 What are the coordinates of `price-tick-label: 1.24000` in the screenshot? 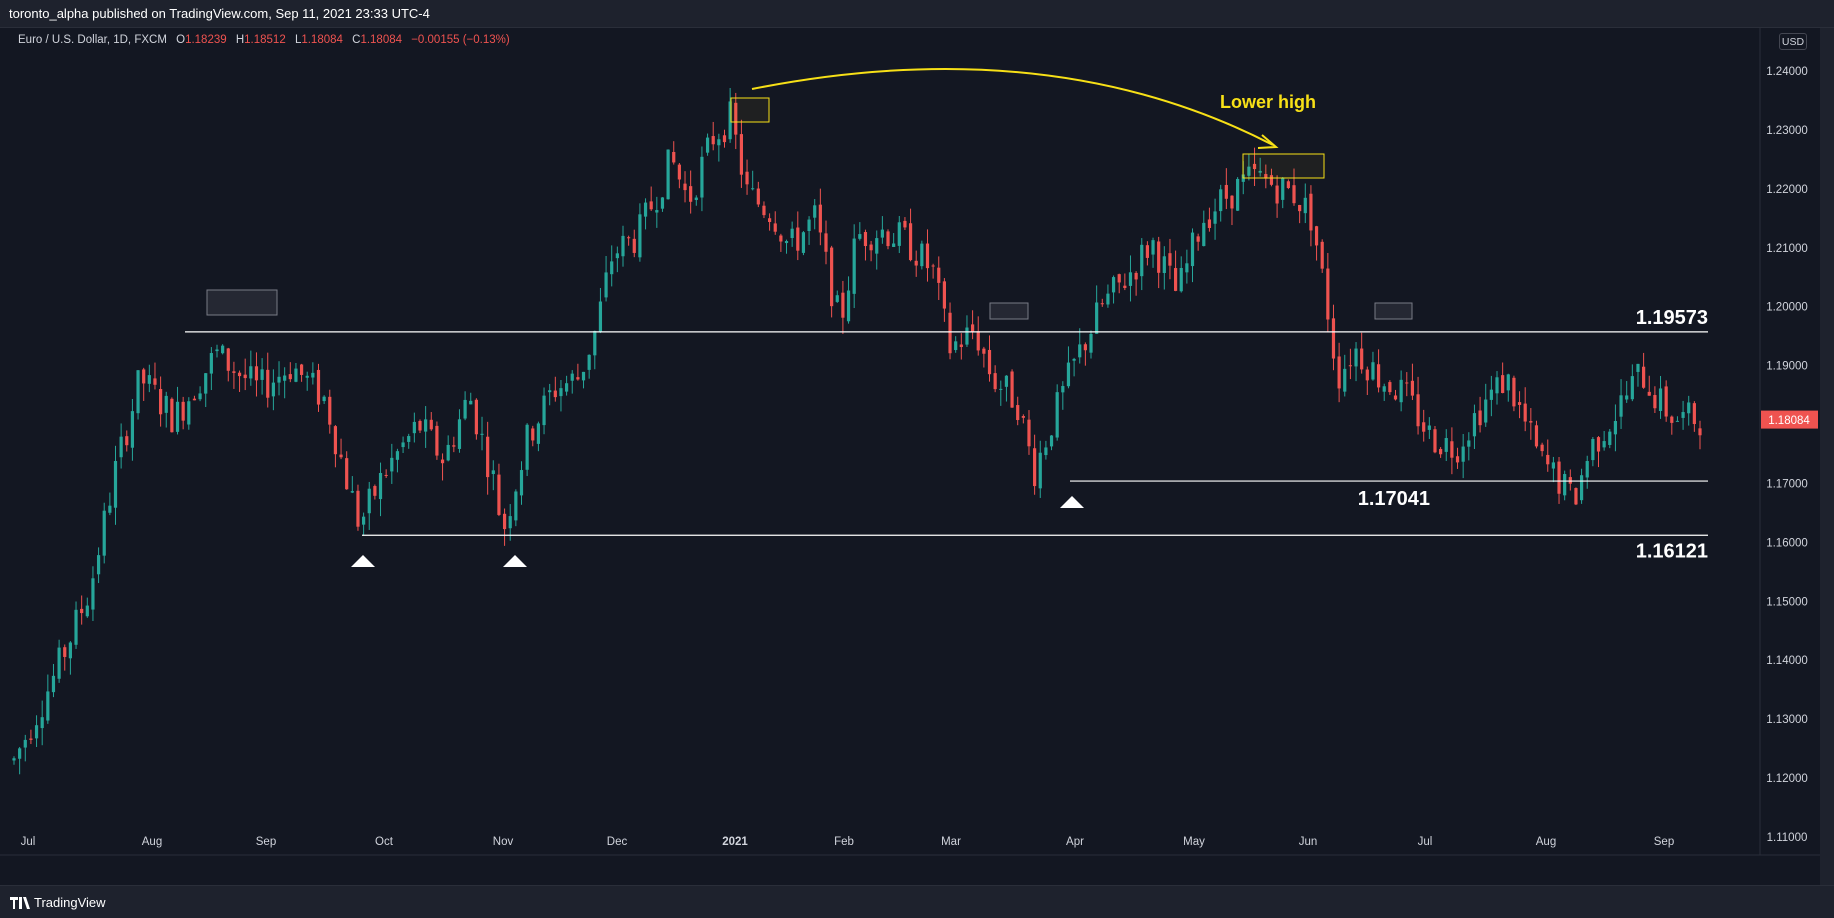 It's located at (1787, 72).